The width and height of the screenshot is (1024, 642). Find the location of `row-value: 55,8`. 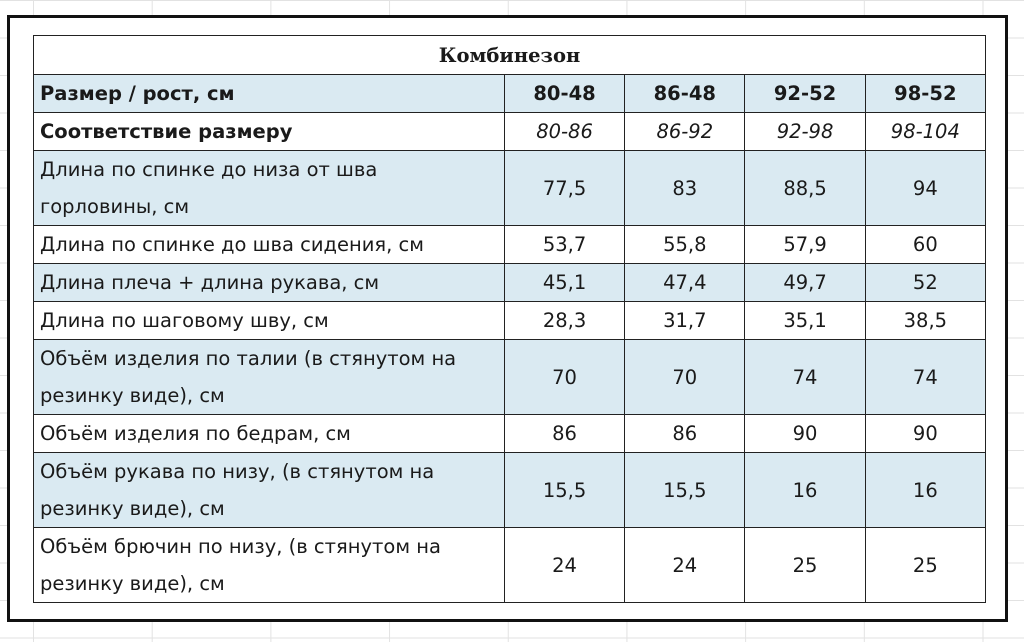

row-value: 55,8 is located at coordinates (685, 244).